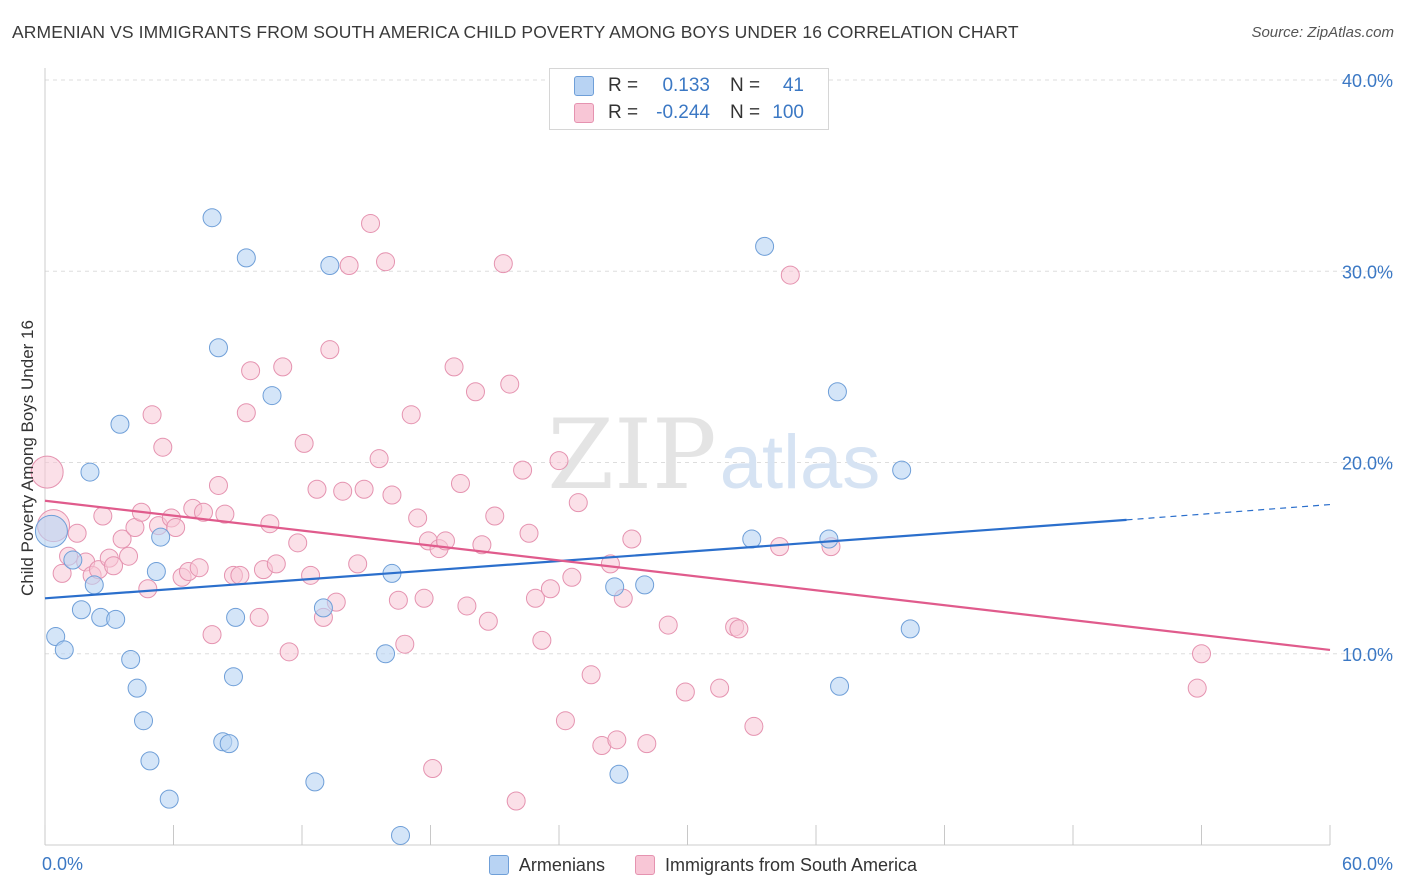 This screenshot has height=892, width=1406. What do you see at coordinates (62, 864) in the screenshot?
I see `x-tick-label: 0.0%` at bounding box center [62, 864].